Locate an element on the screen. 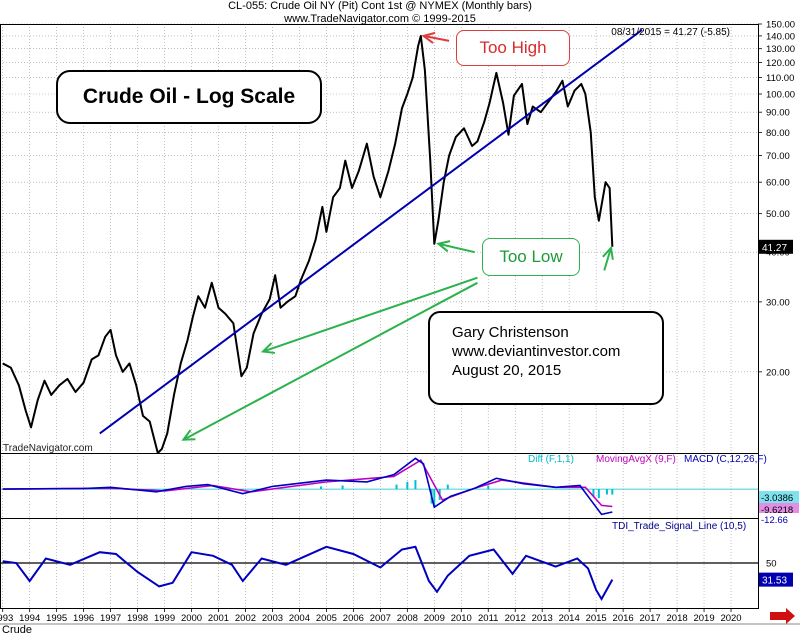  too-high-arrow is located at coordinates (436, 38).